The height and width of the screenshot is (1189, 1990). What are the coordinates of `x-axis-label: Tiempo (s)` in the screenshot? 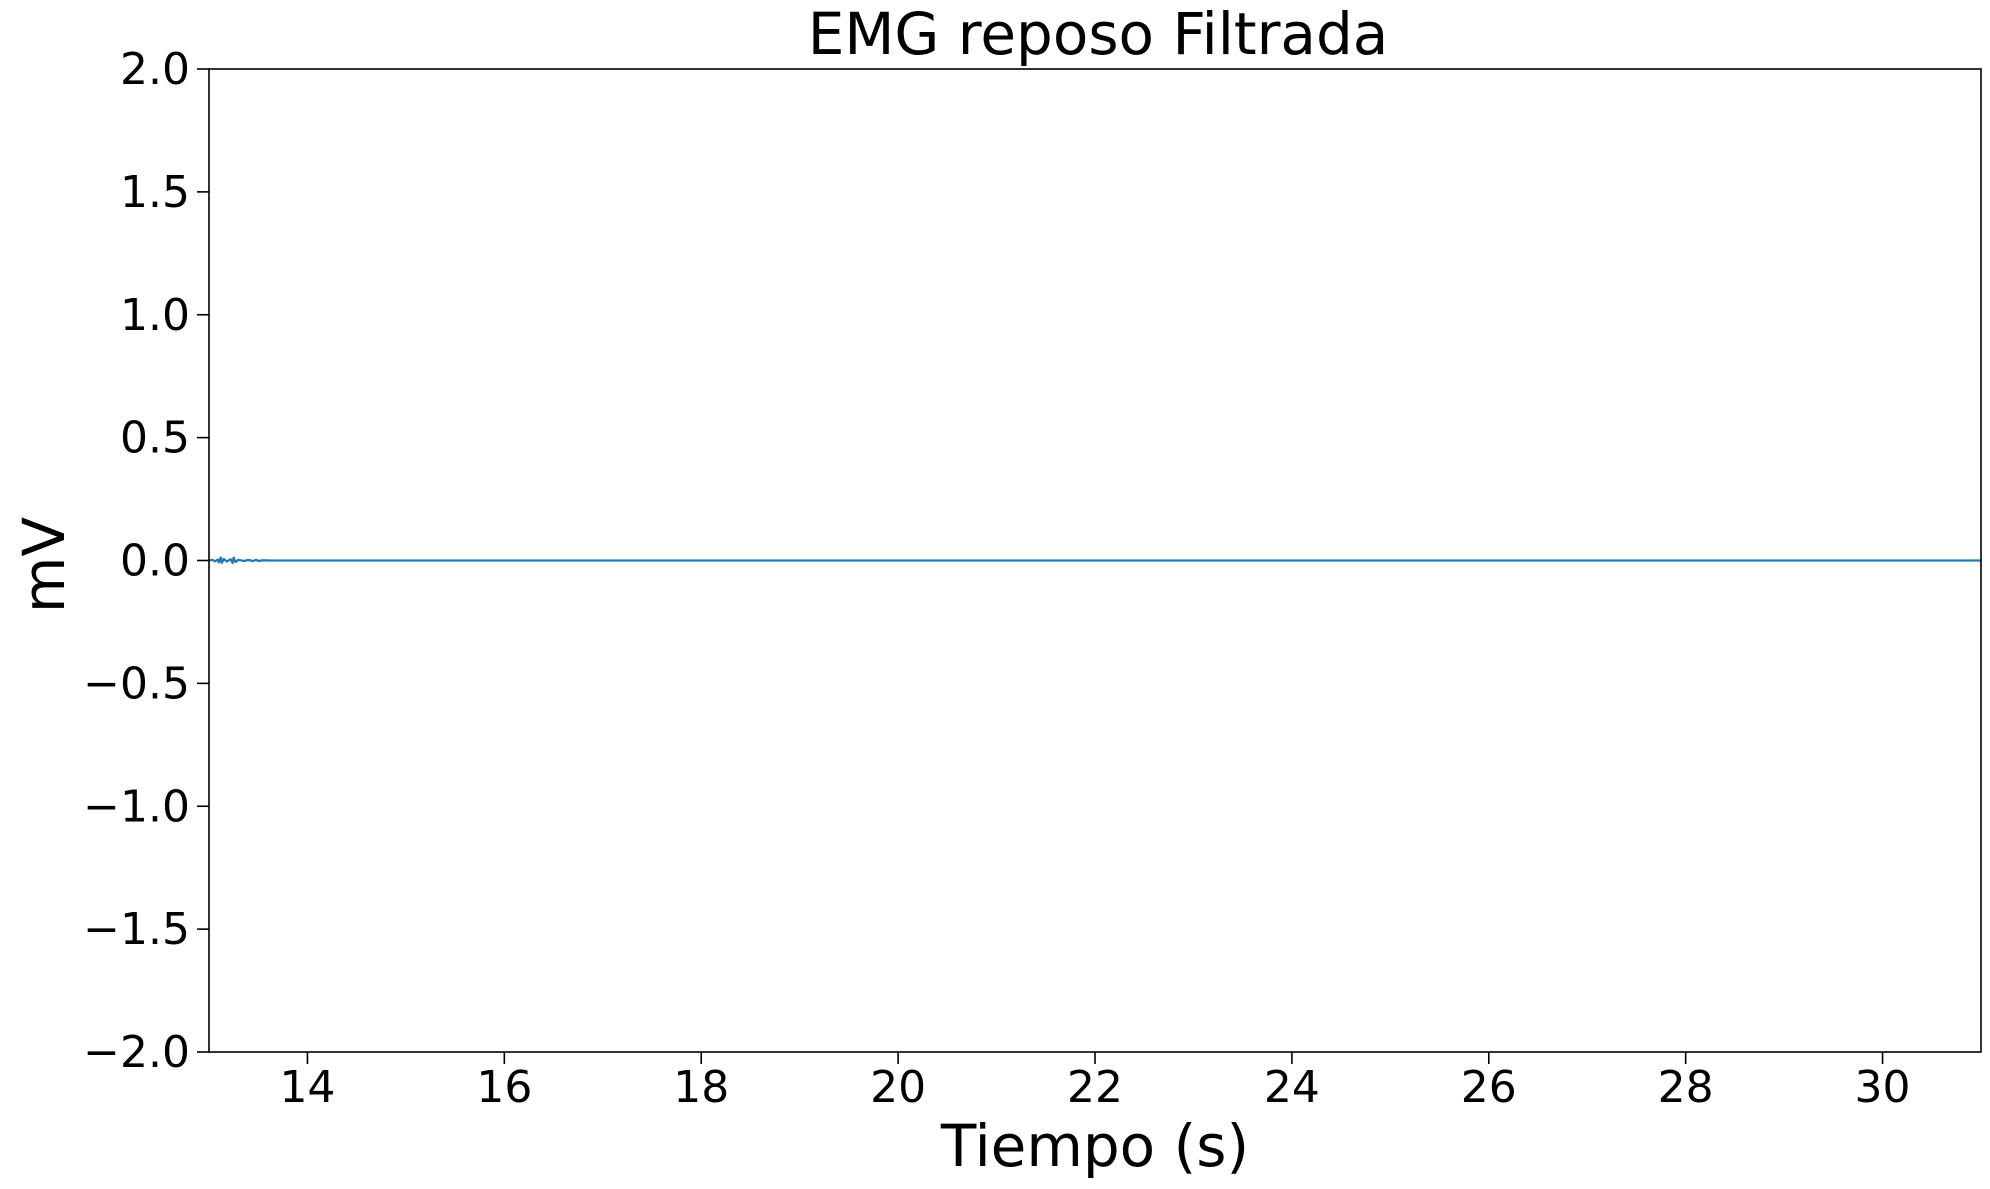 It's located at (1094, 1146).